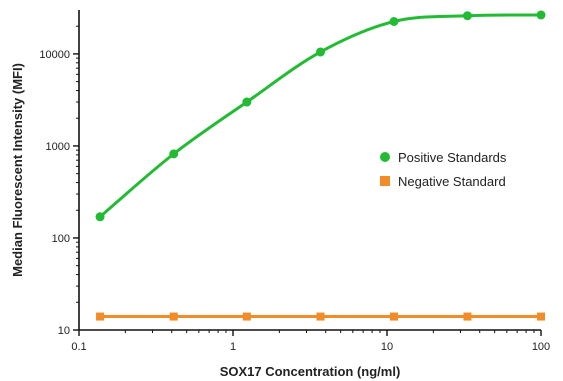 The width and height of the screenshot is (563, 381). I want to click on x-axis-ticks: 0.1 1 10 100, so click(310, 341).